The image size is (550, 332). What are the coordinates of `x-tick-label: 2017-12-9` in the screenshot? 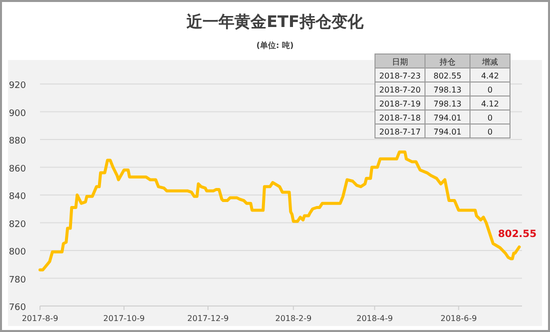 It's located at (208, 318).